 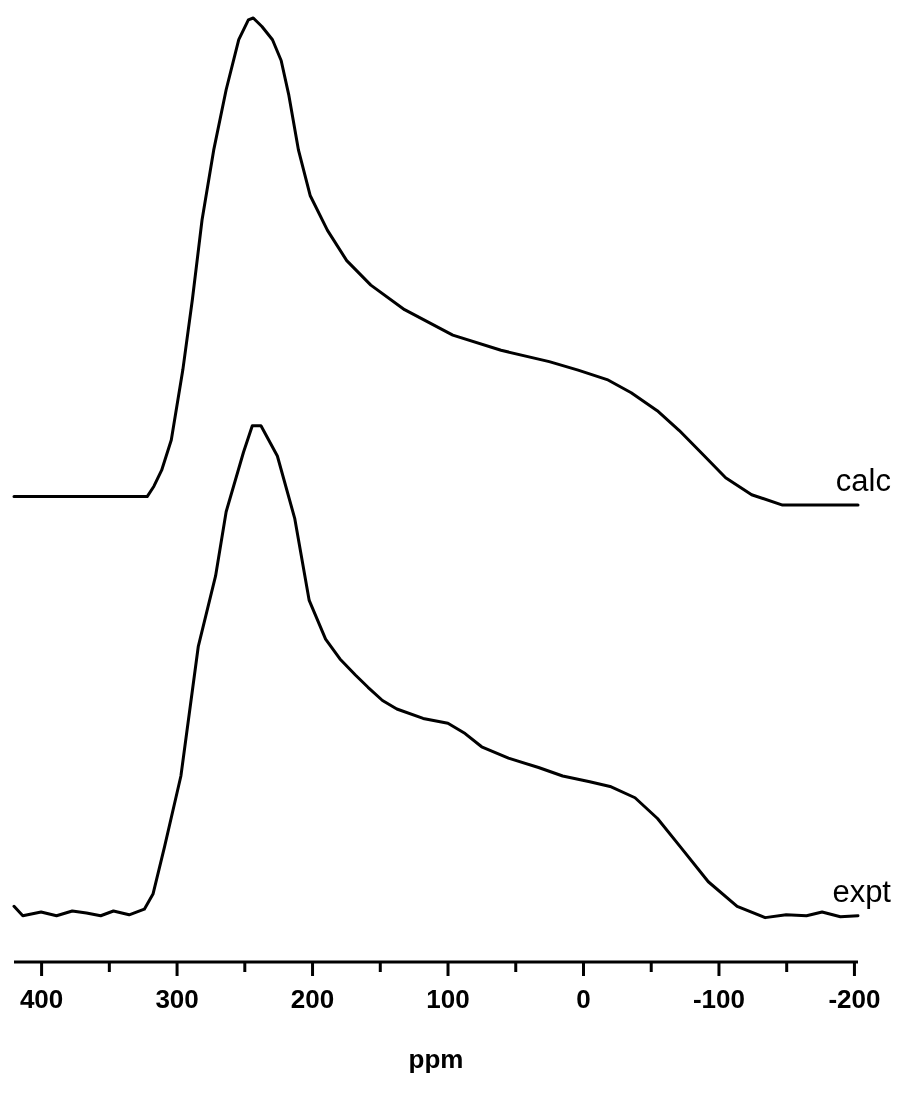 I want to click on x-tick-label: 200, so click(x=312, y=999).